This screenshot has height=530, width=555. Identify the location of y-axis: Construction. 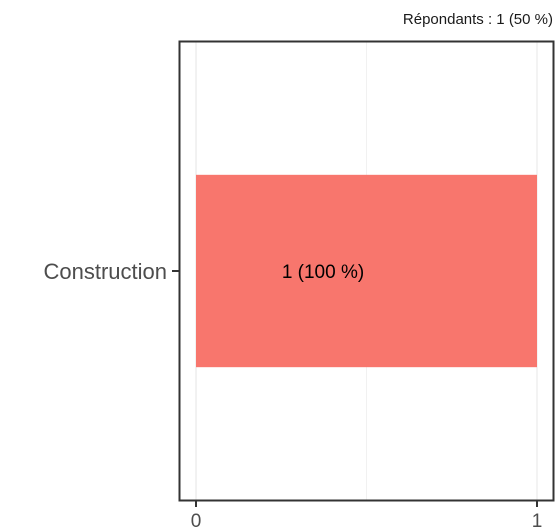
(111, 271).